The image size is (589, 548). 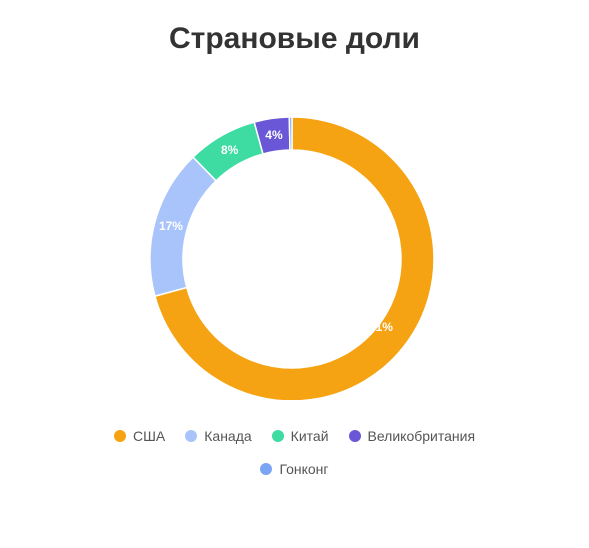 I want to click on legend-item-usa: США, so click(x=139, y=436).